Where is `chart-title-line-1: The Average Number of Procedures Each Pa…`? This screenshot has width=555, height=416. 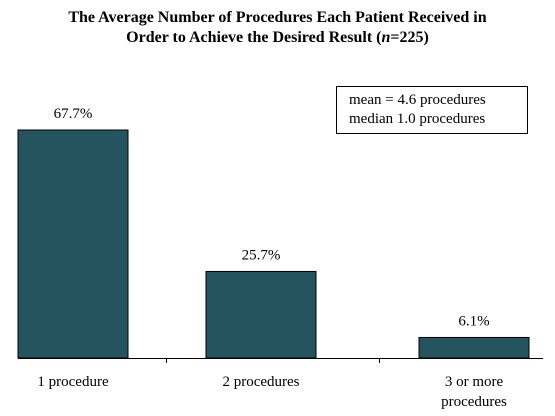 chart-title-line-1: The Average Number of Procedures Each Pa… is located at coordinates (277, 18).